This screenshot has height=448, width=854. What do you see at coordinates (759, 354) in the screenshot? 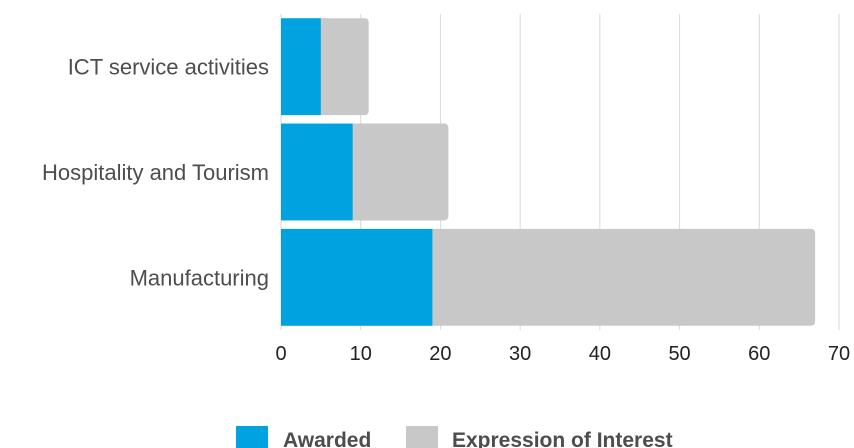
I see `x-tick-label-60: 60` at bounding box center [759, 354].